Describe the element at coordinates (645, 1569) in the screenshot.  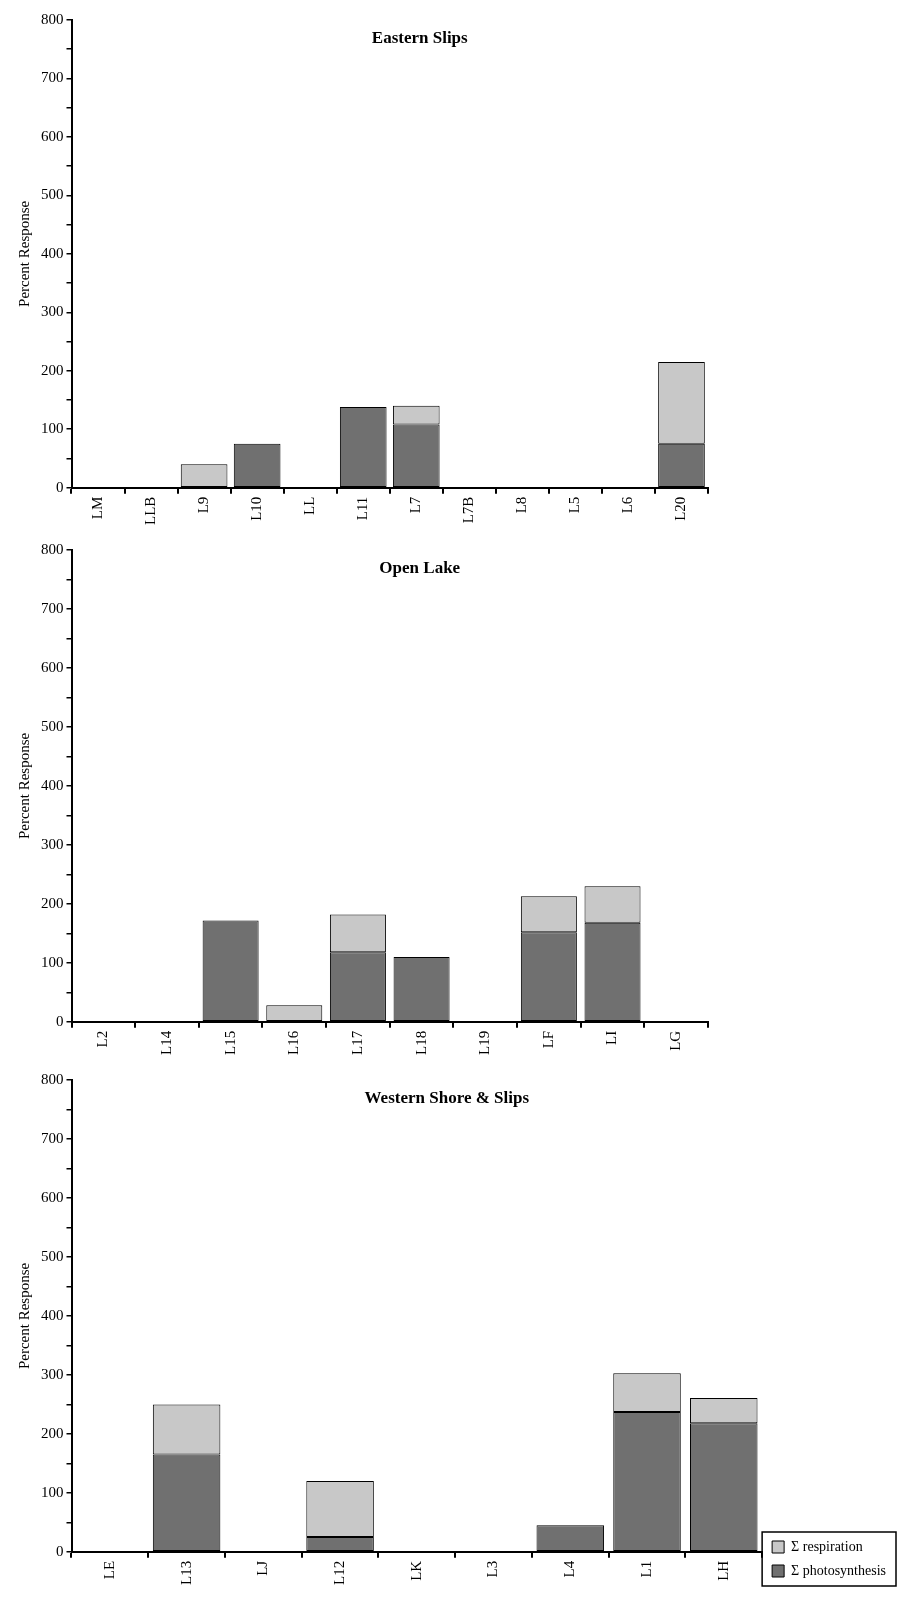
I see `x-tick-label: L1` at that location.